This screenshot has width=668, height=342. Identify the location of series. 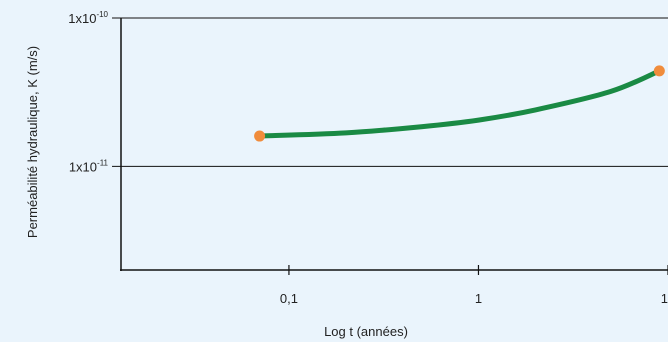
(459, 103).